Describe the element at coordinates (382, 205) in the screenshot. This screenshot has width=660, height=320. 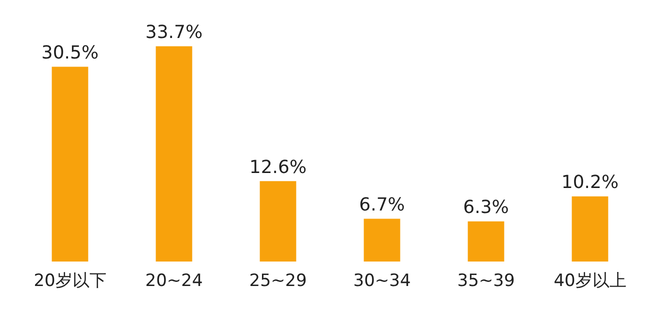
I see `data-label: 6.7%` at that location.